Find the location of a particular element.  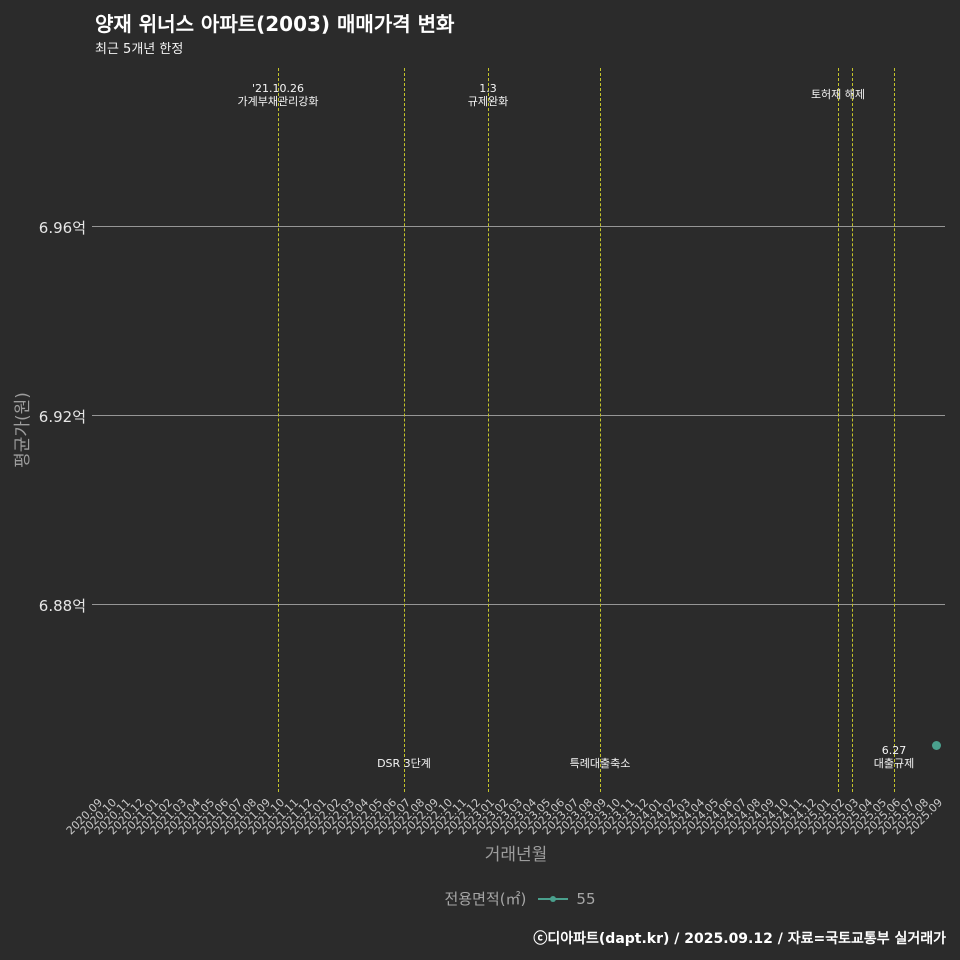

x-axis-title: 거래년월 is located at coordinates (516, 855).